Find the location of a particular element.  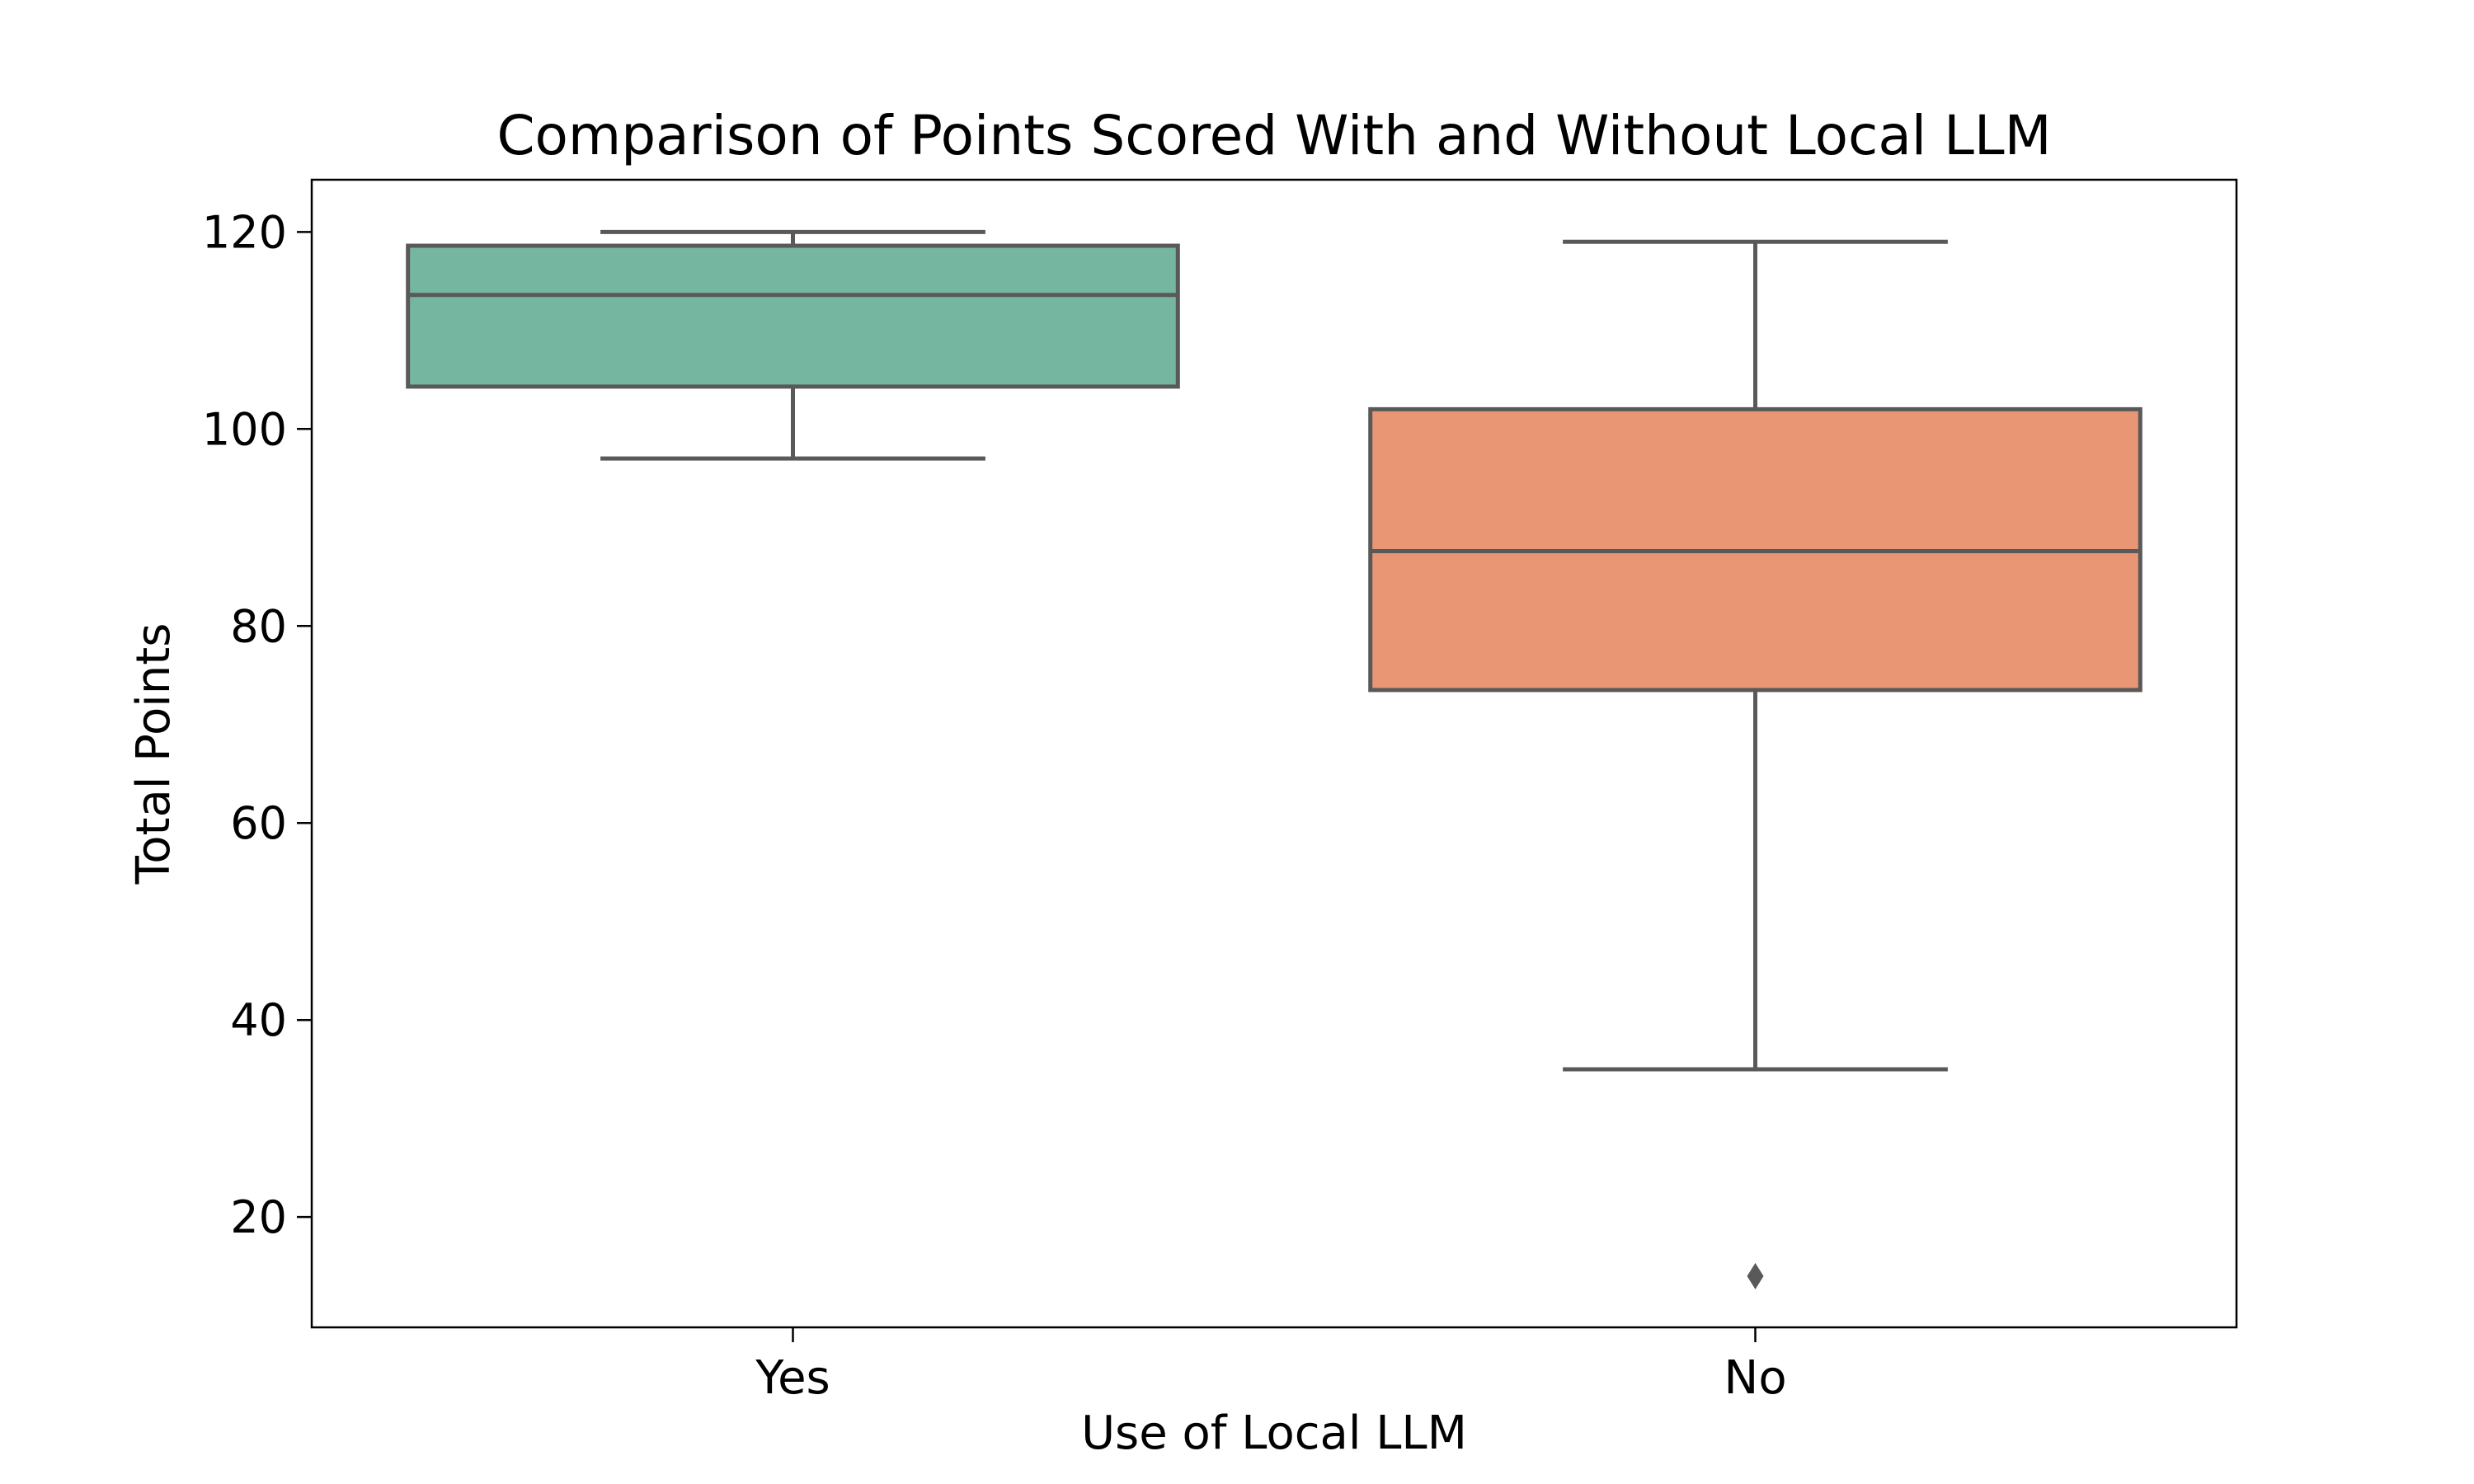

box-group-yes is located at coordinates (793, 345).